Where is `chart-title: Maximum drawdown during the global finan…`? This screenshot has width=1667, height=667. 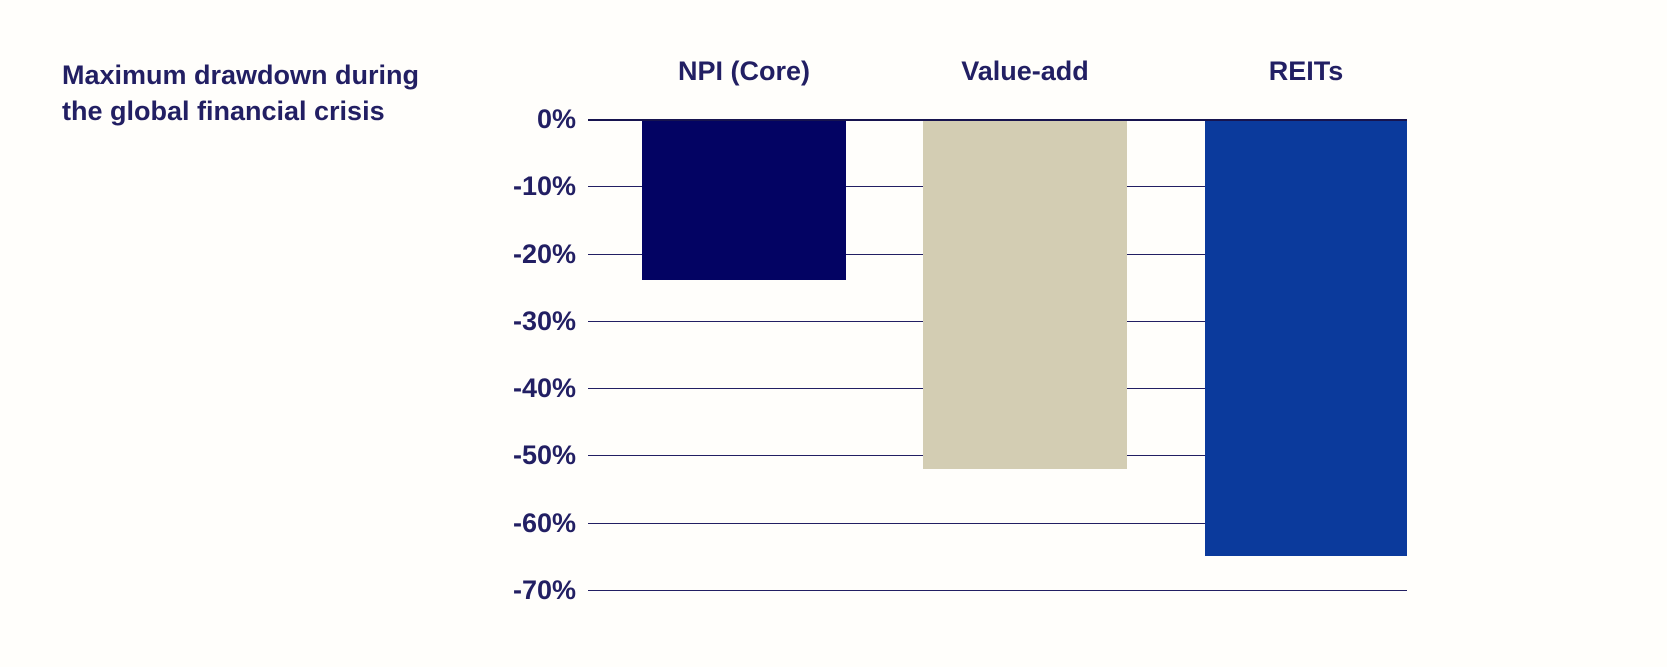 chart-title: Maximum drawdown during the global finan… is located at coordinates (241, 93).